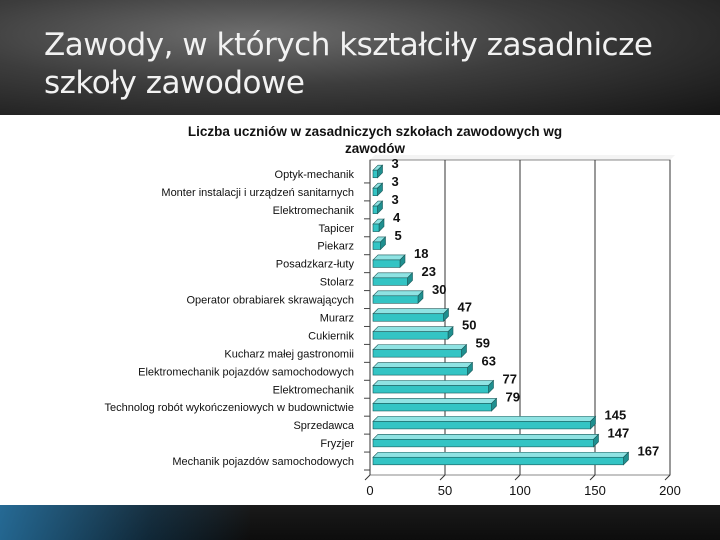 The height and width of the screenshot is (540, 720). I want to click on y-tick-label: Tapicer, so click(337, 229).